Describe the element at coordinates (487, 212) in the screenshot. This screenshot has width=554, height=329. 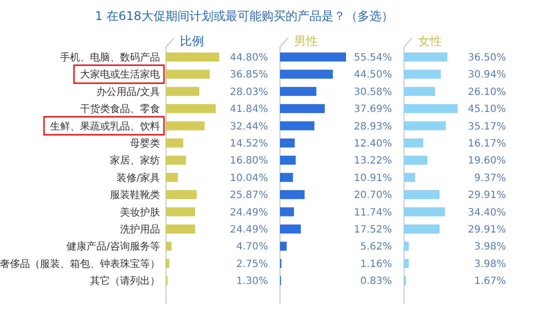
I see `data-label: 34.40%` at that location.